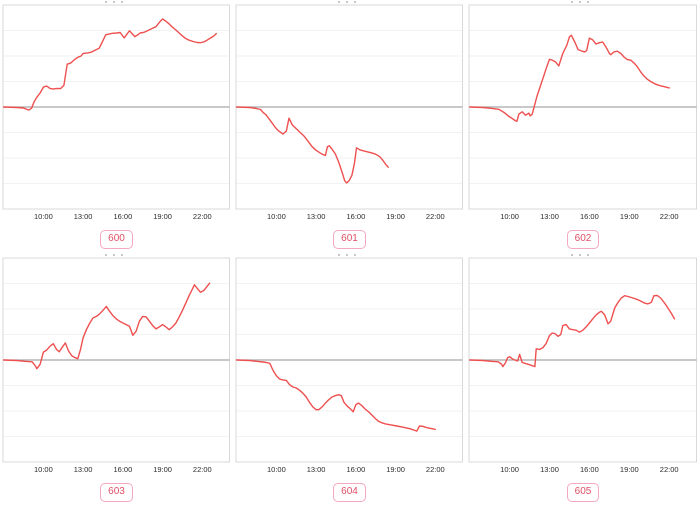 This screenshot has height=506, width=700. I want to click on chart-id-badge: 604, so click(349, 492).